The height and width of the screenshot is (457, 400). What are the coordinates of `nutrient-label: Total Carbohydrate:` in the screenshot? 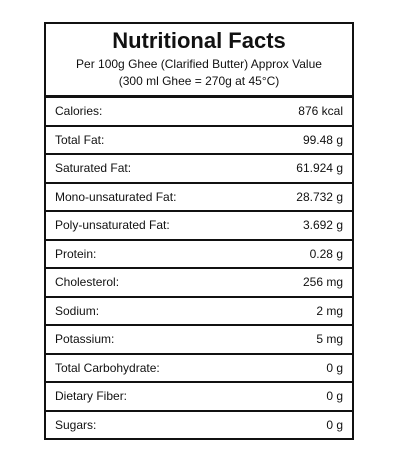 It's located at (107, 367).